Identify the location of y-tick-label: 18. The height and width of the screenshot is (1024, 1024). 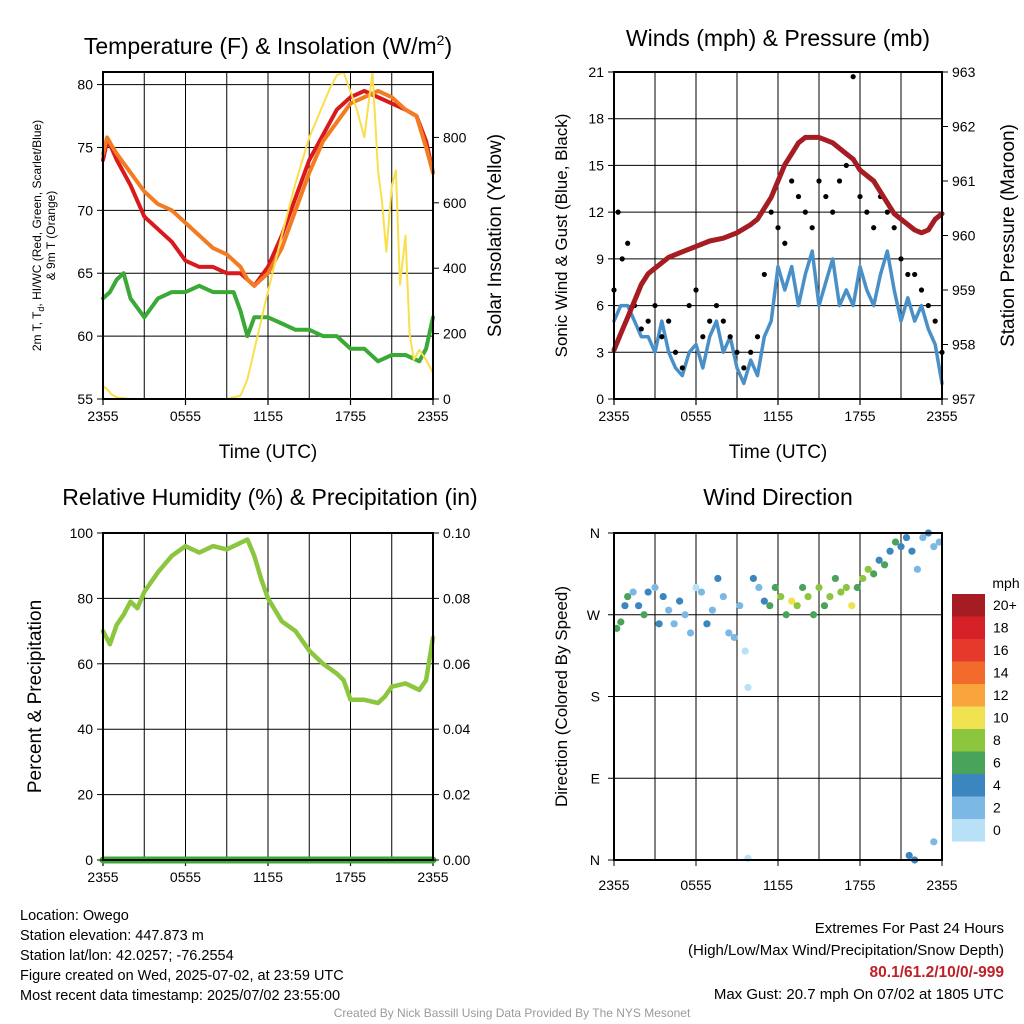
(596, 119).